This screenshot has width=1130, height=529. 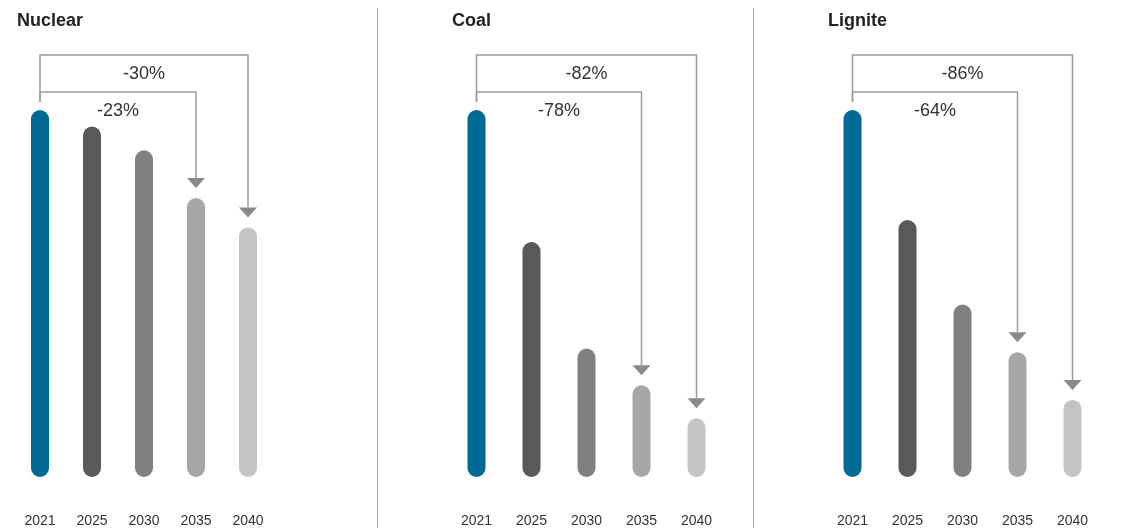 What do you see at coordinates (558, 110) in the screenshot?
I see `annotation: -78%` at bounding box center [558, 110].